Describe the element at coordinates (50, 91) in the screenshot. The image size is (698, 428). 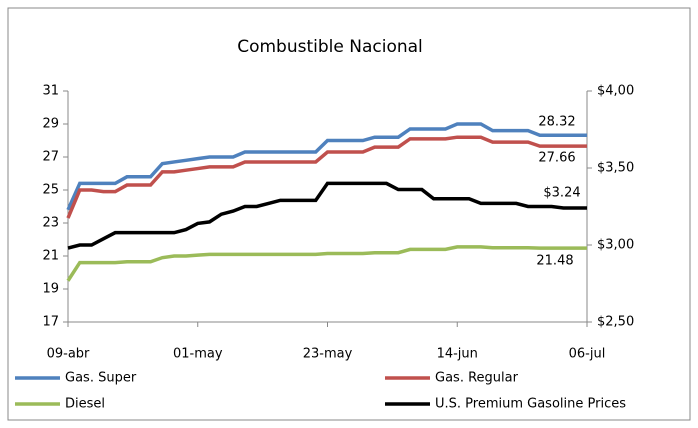
I see `y-tick-label: 31` at that location.